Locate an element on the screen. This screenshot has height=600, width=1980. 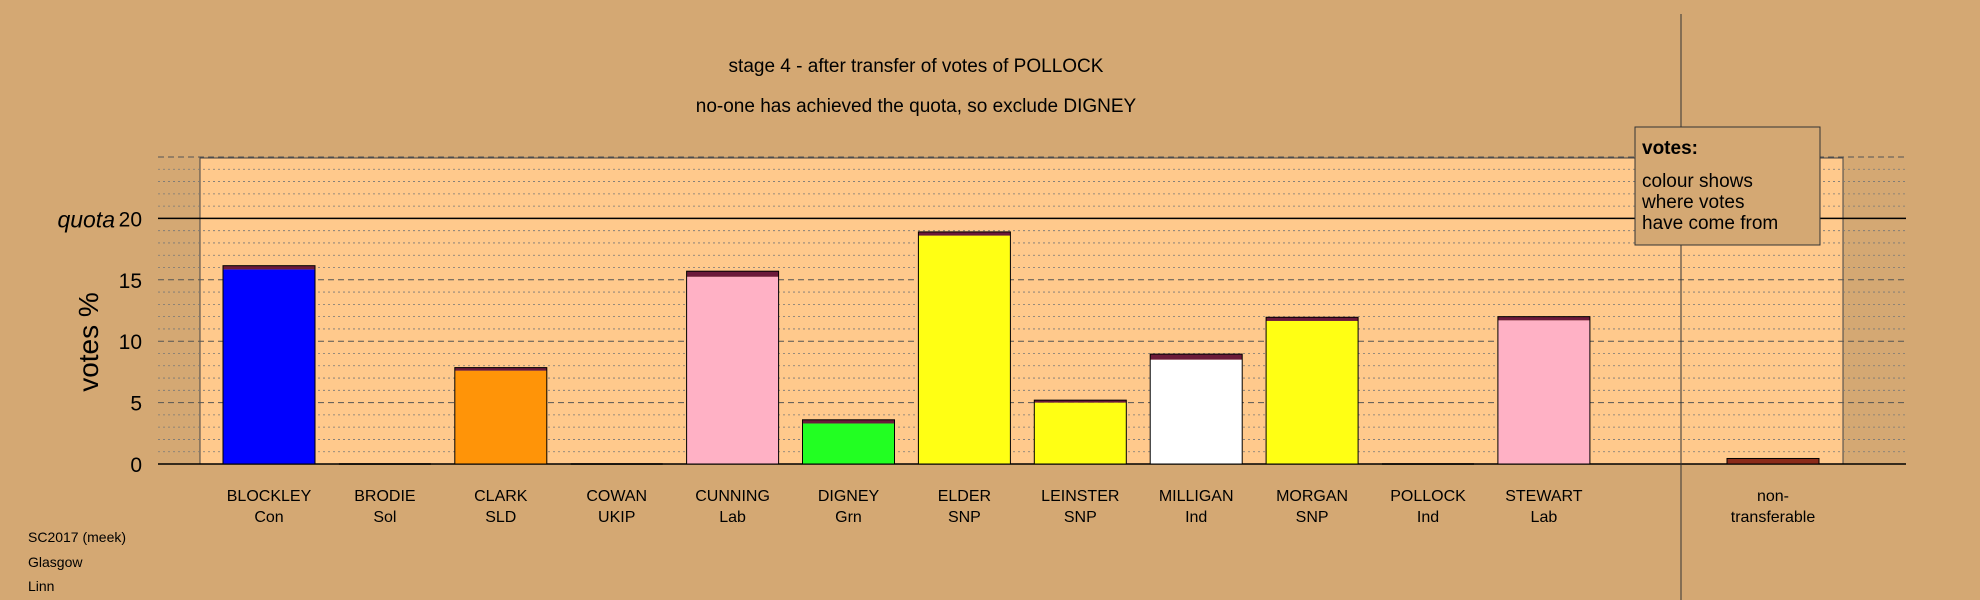
bar-morgan is located at coordinates (1312, 390).